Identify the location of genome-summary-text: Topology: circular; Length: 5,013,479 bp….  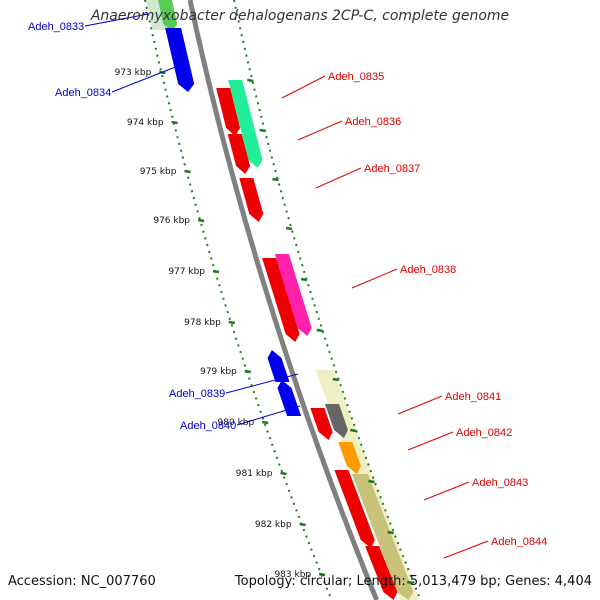
(413, 581).